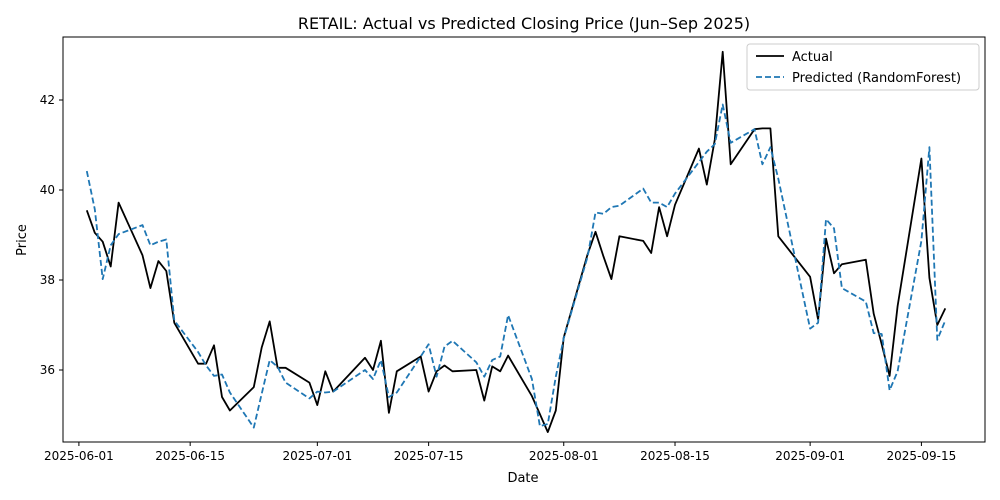 The height and width of the screenshot is (500, 1000). What do you see at coordinates (812, 57) in the screenshot?
I see `legend-label-actual: Actual` at bounding box center [812, 57].